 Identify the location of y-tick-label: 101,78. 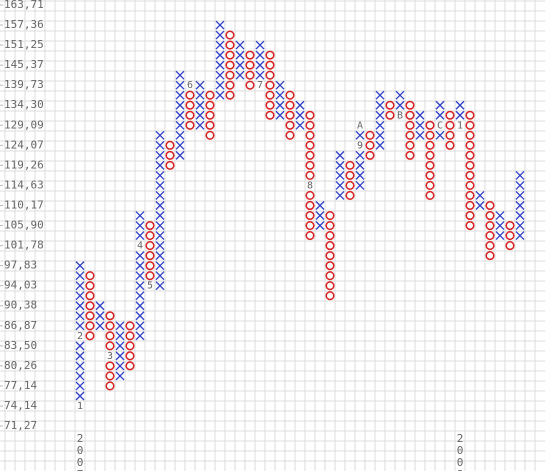
(24, 245).